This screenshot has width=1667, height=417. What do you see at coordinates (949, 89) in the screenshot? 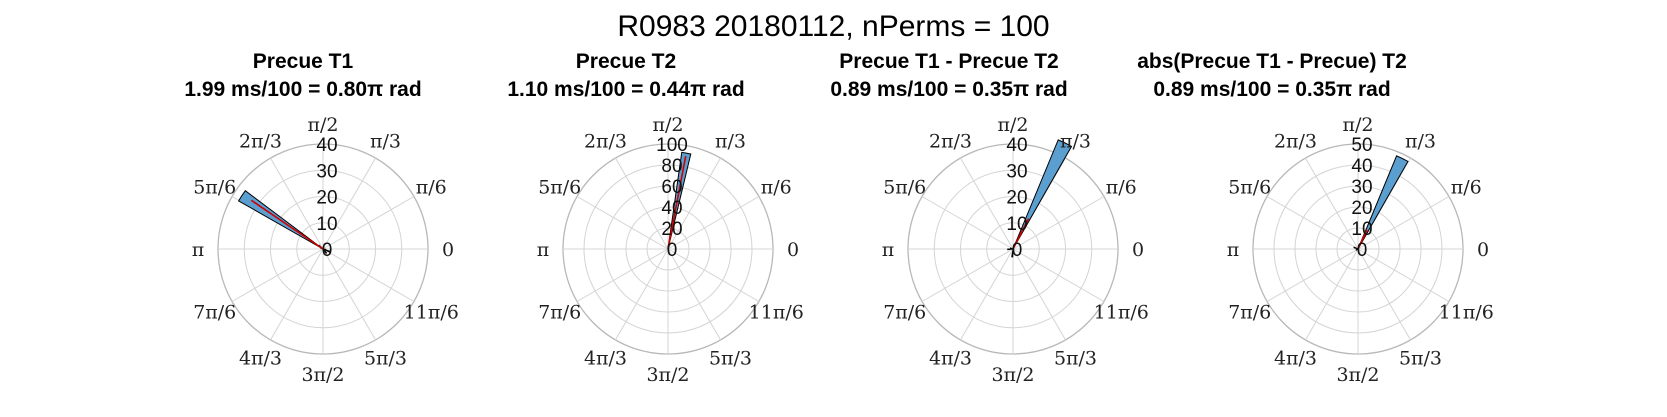
I see `panel-3-subtitle: 0.89 ms/100 = 0.35π rad` at bounding box center [949, 89].